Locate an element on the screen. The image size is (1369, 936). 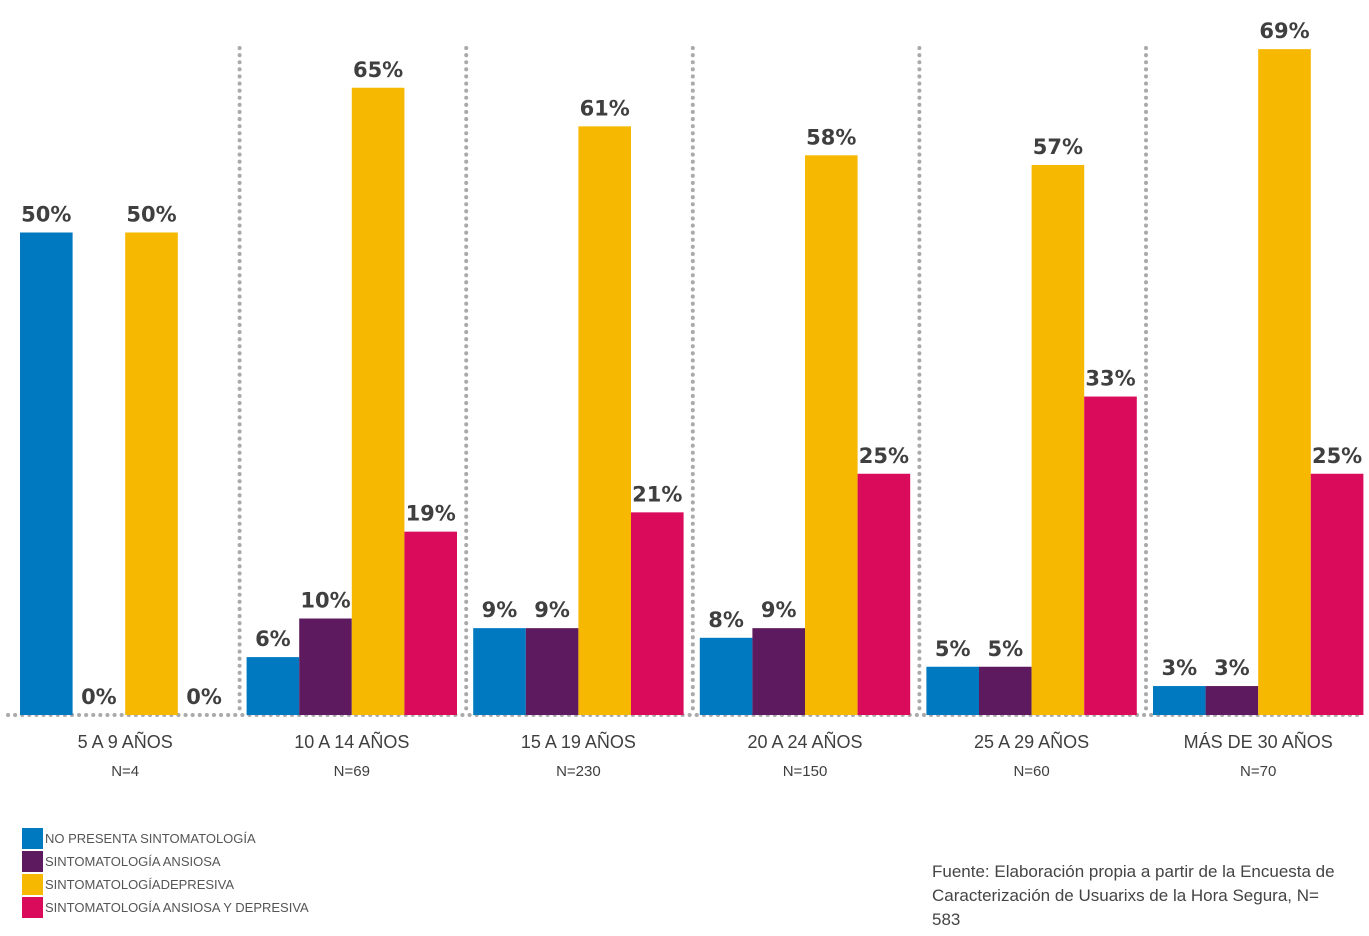
category-label: 20 A 24 AÑOS is located at coordinates (804, 741).